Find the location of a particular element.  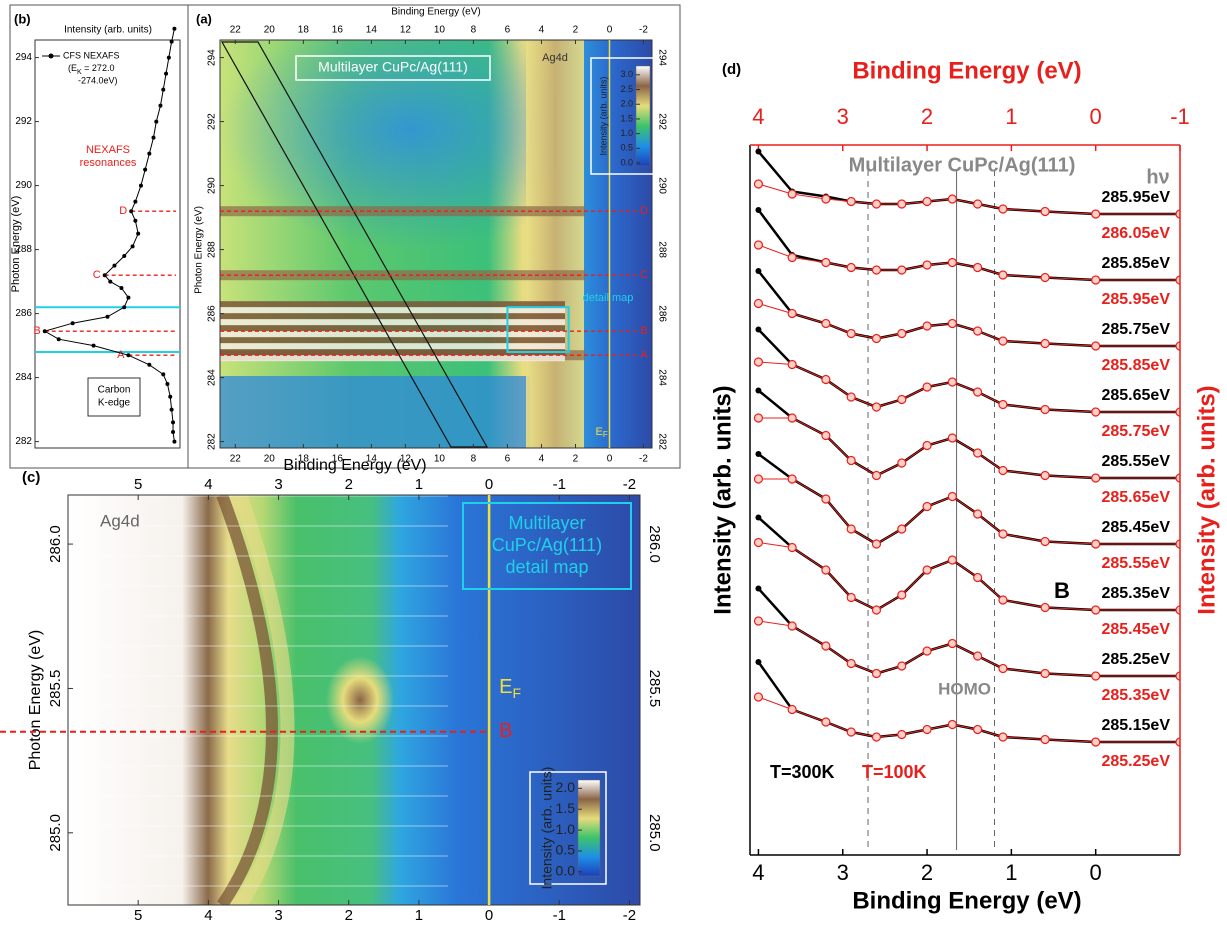

x-tick-label: 5 is located at coordinates (138, 484).